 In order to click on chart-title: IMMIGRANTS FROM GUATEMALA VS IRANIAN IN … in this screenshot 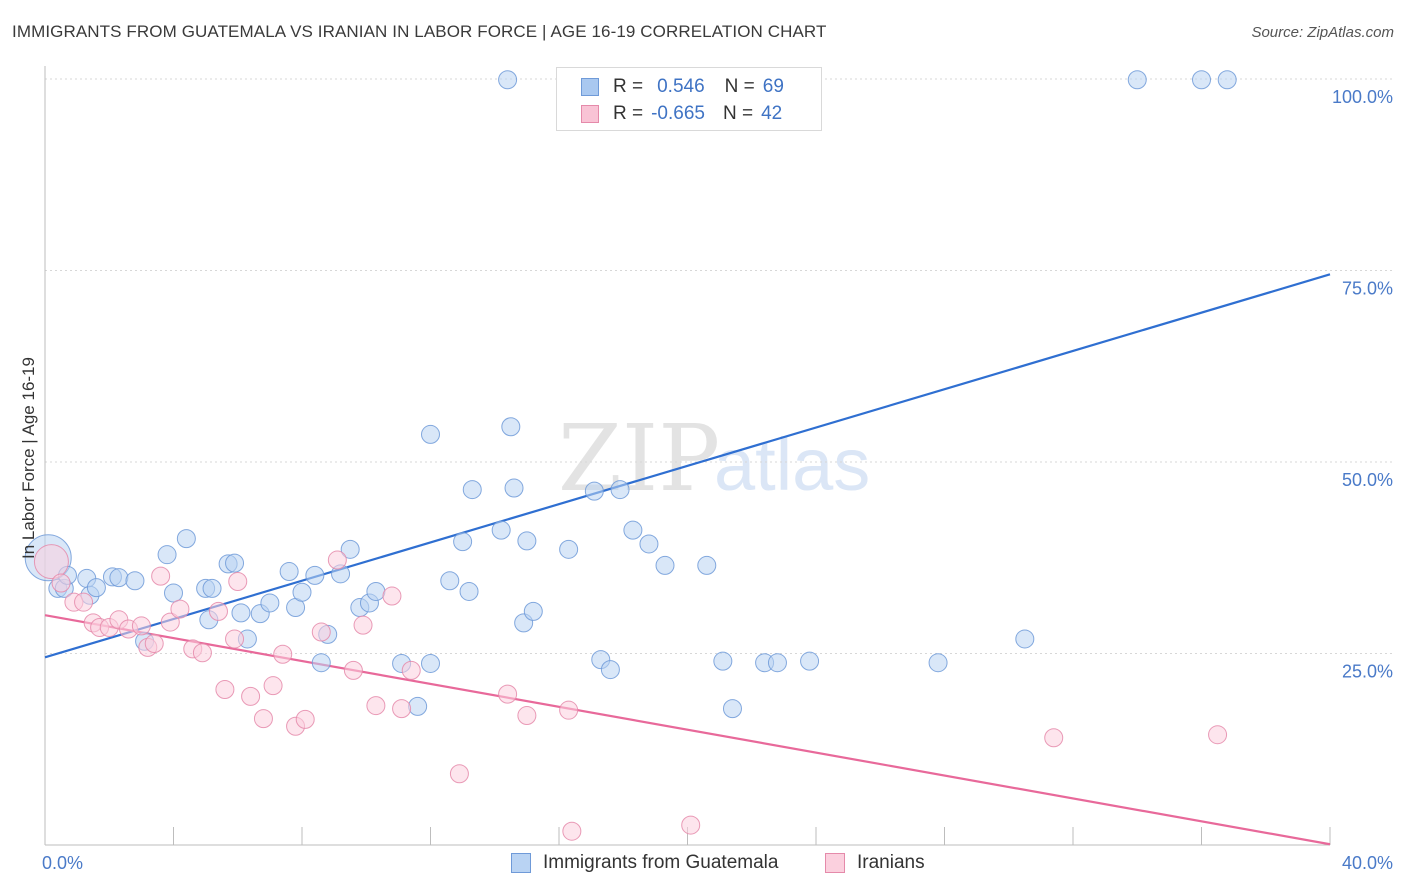, I will do `click(419, 31)`.